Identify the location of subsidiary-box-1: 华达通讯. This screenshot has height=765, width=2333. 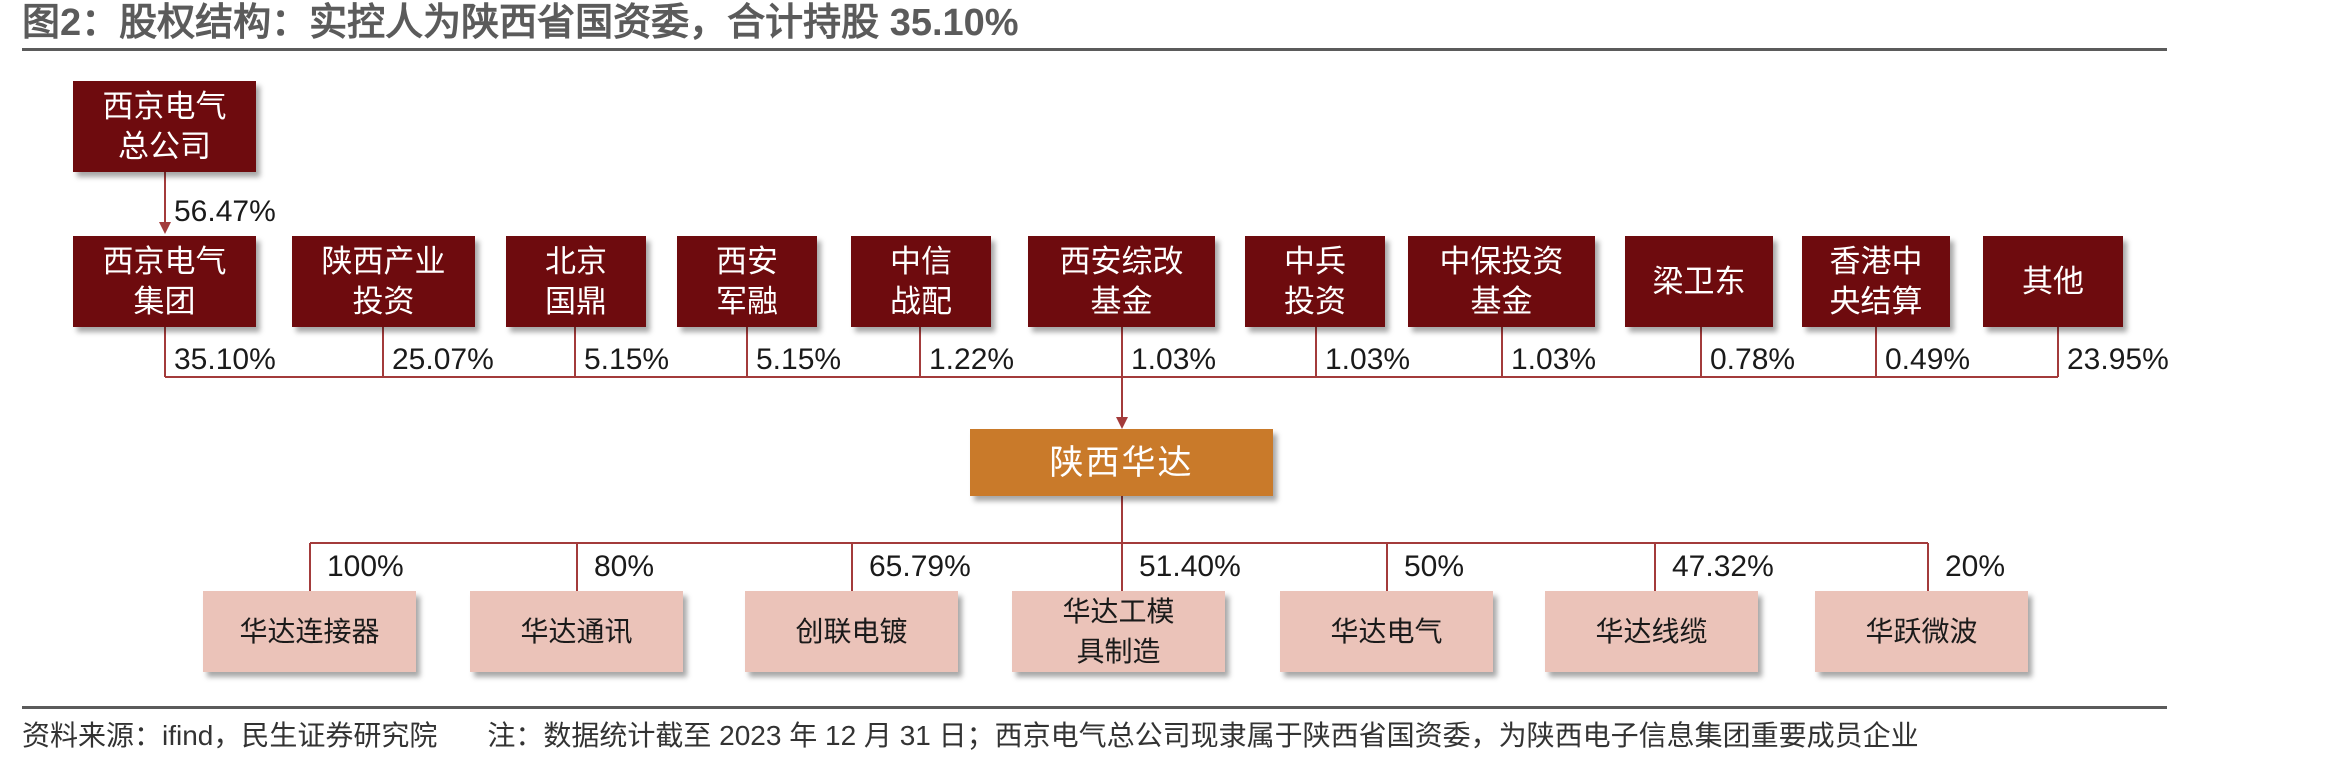
(576, 631).